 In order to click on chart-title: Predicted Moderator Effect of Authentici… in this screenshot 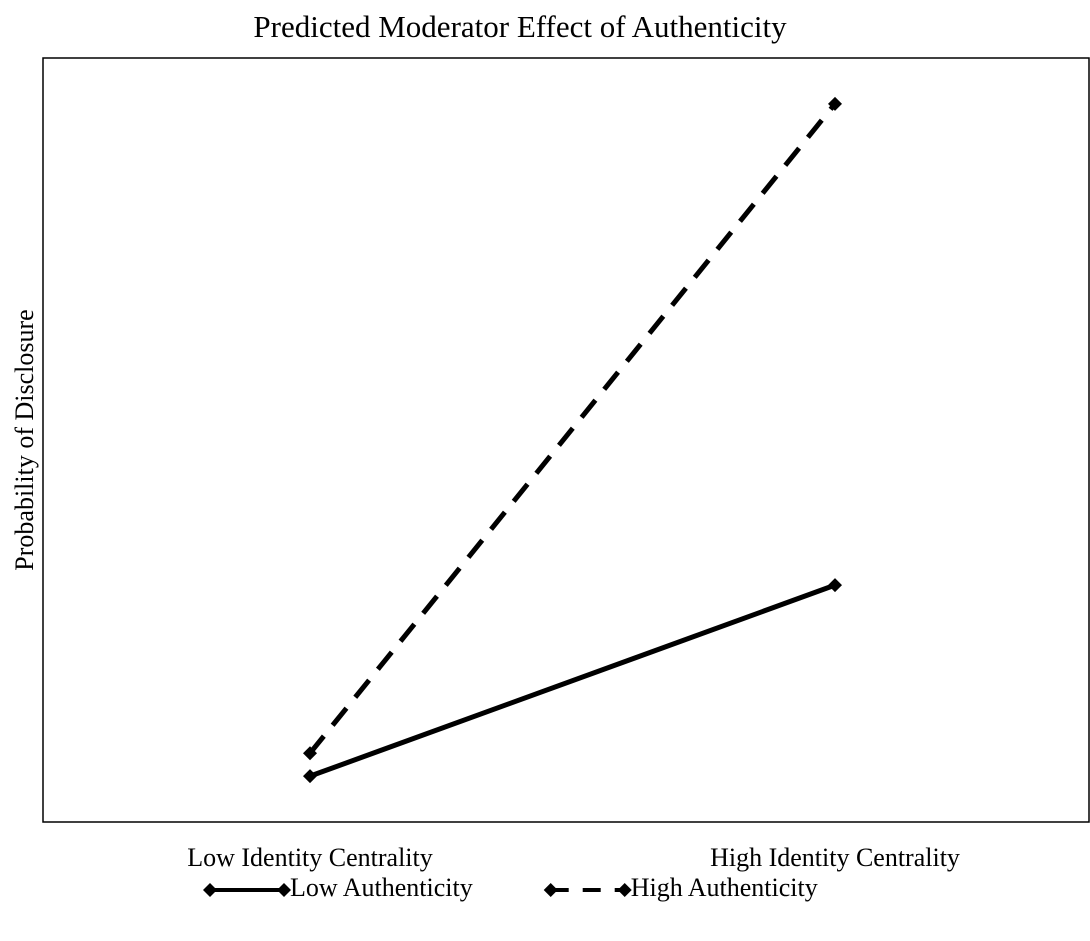, I will do `click(520, 26)`.